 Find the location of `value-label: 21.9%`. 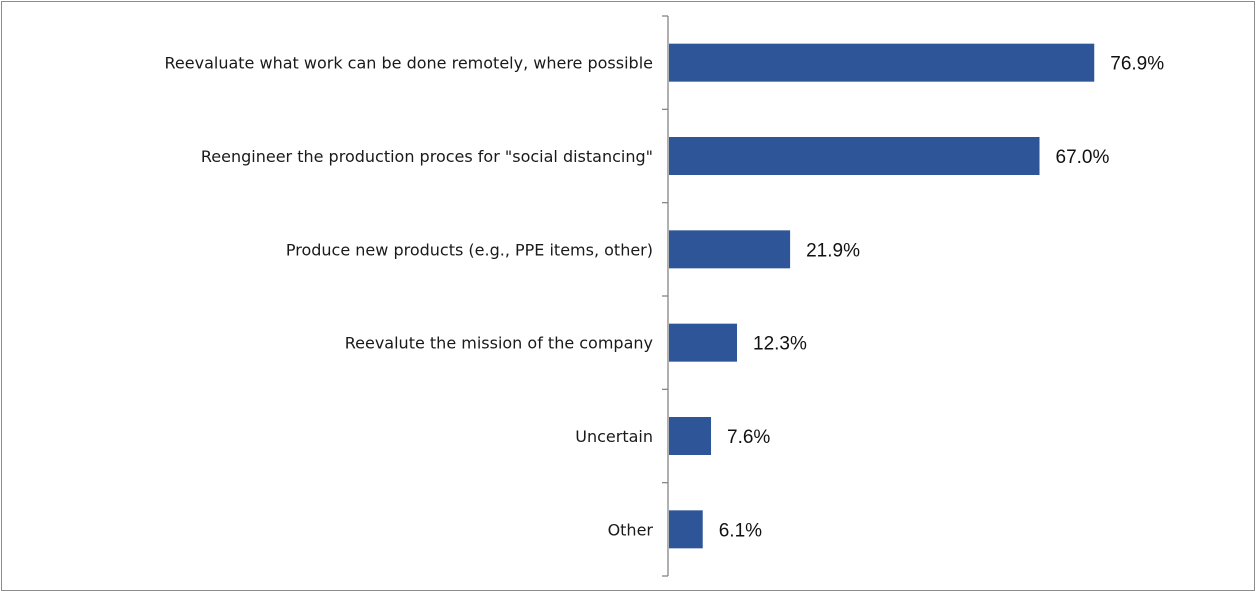

value-label: 21.9% is located at coordinates (833, 250).